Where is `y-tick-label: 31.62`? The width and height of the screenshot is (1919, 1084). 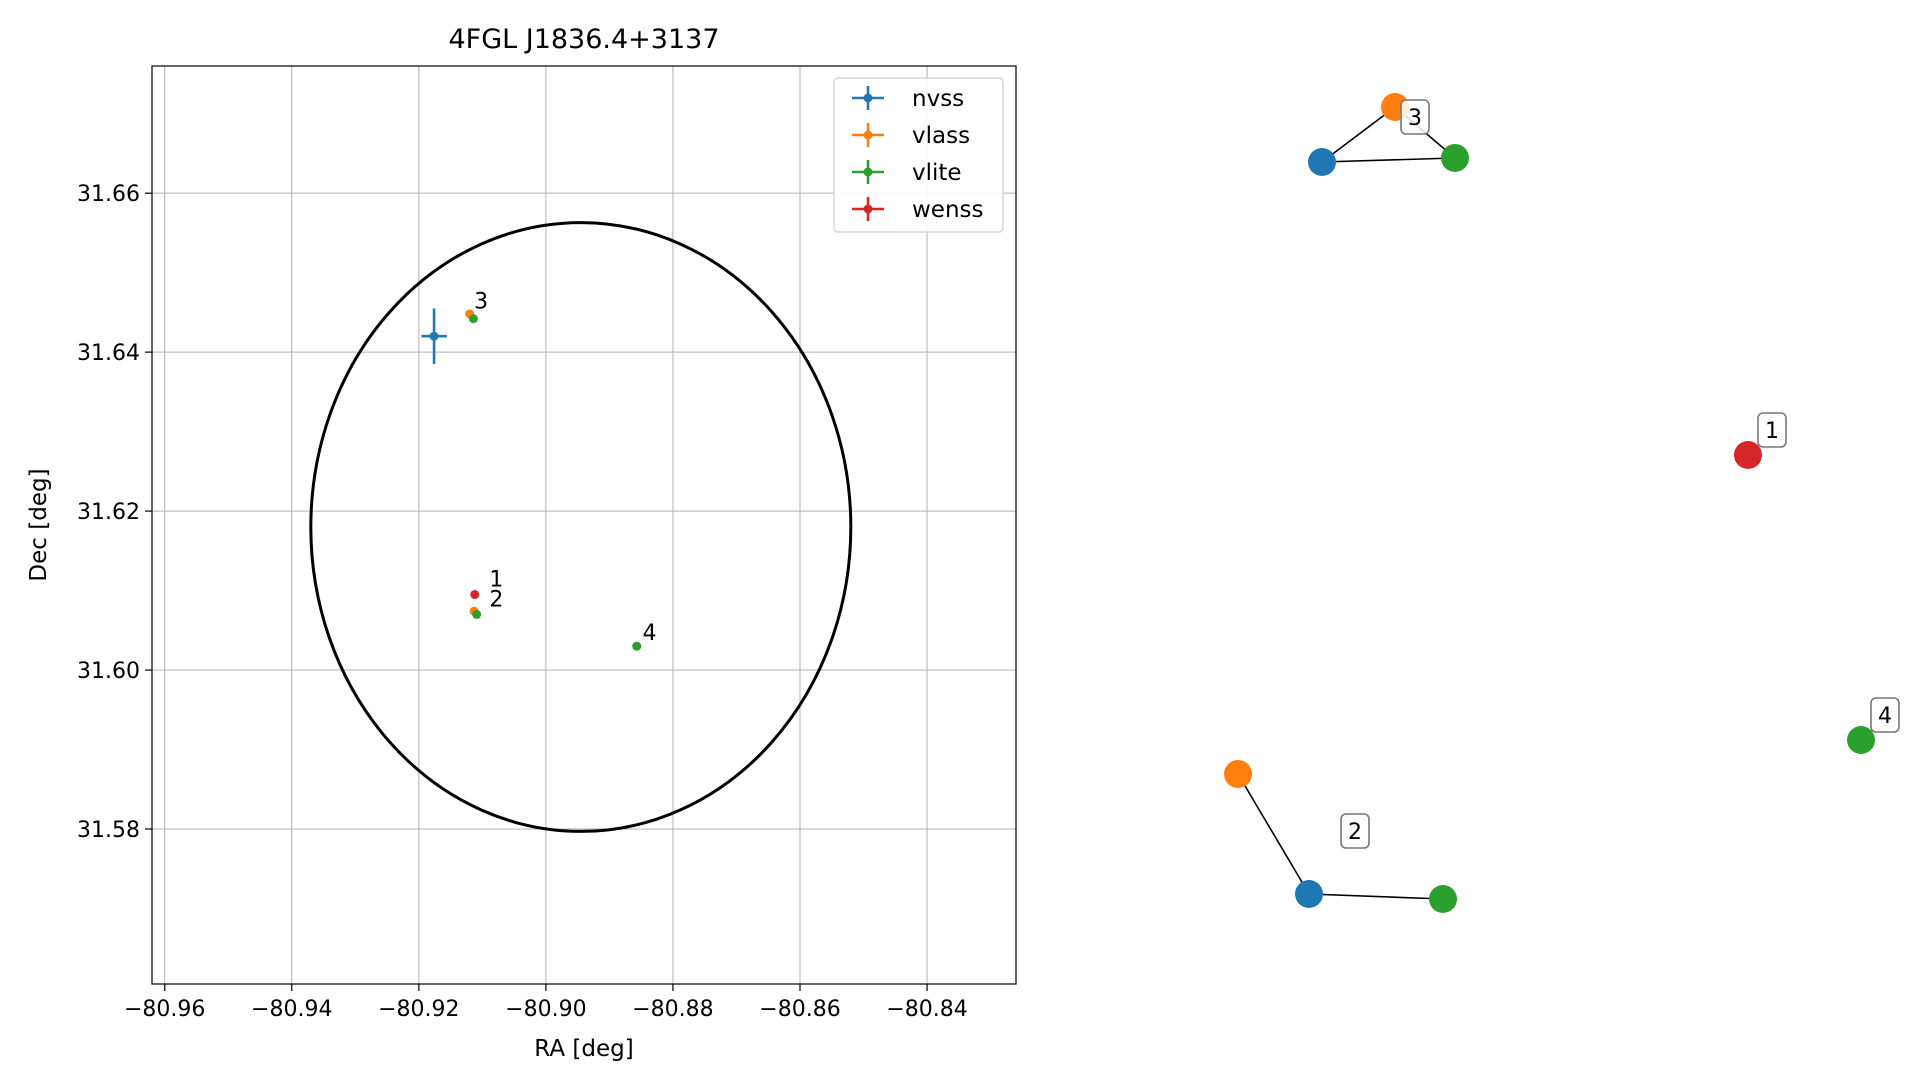
y-tick-label: 31.62 is located at coordinates (108, 512).